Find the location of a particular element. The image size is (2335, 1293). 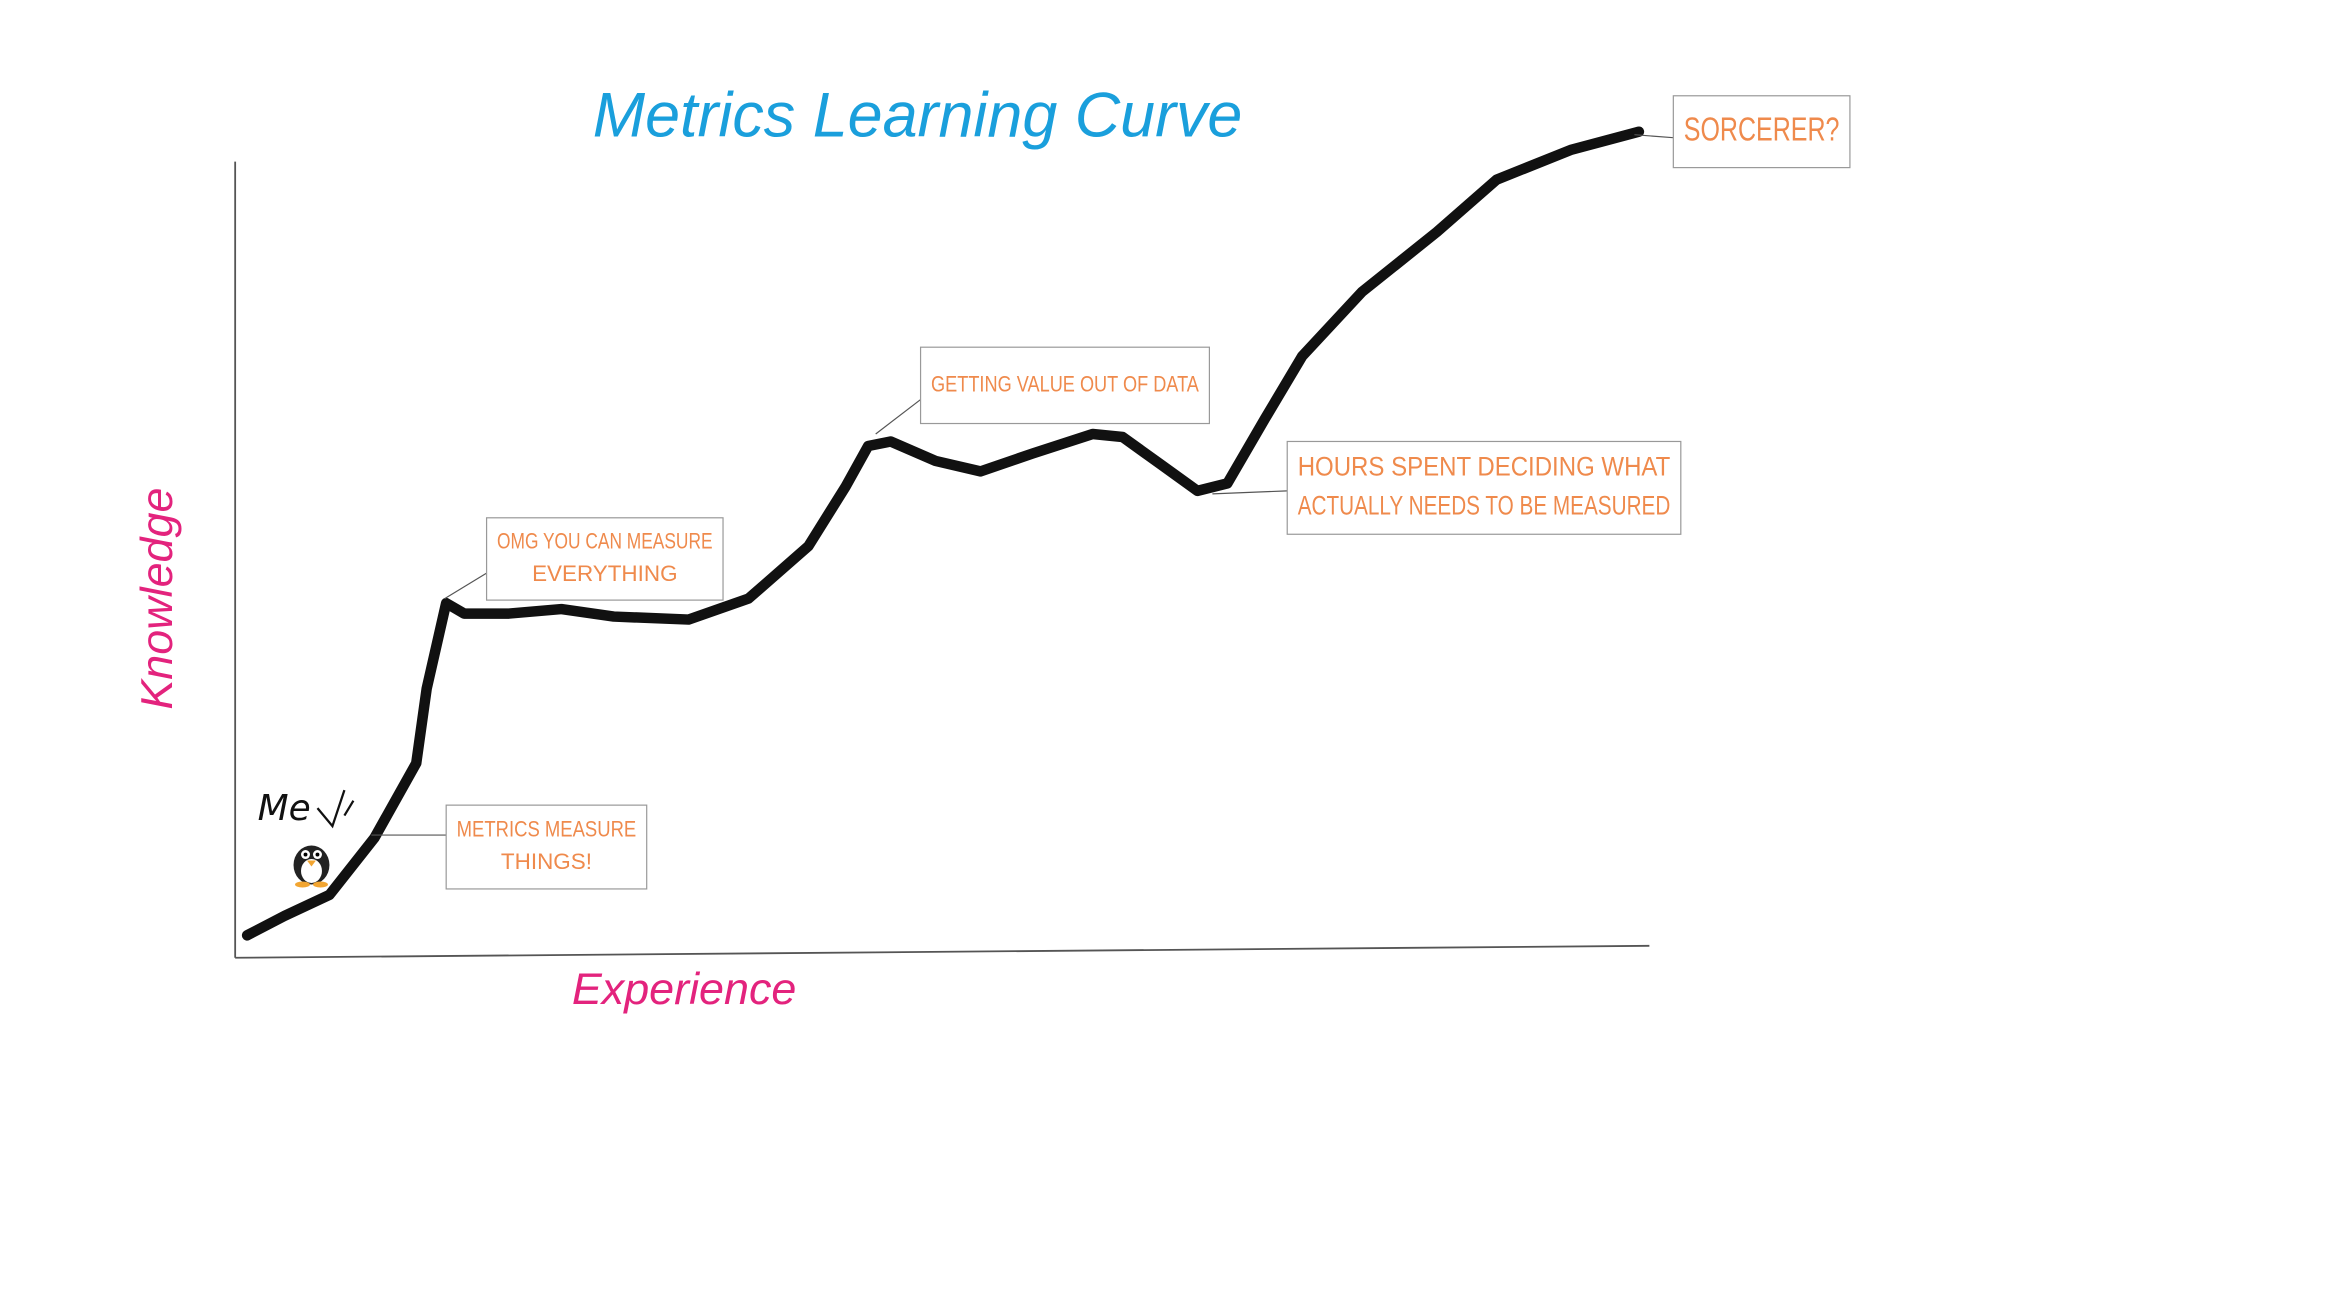

penguin-icon is located at coordinates (311, 866).